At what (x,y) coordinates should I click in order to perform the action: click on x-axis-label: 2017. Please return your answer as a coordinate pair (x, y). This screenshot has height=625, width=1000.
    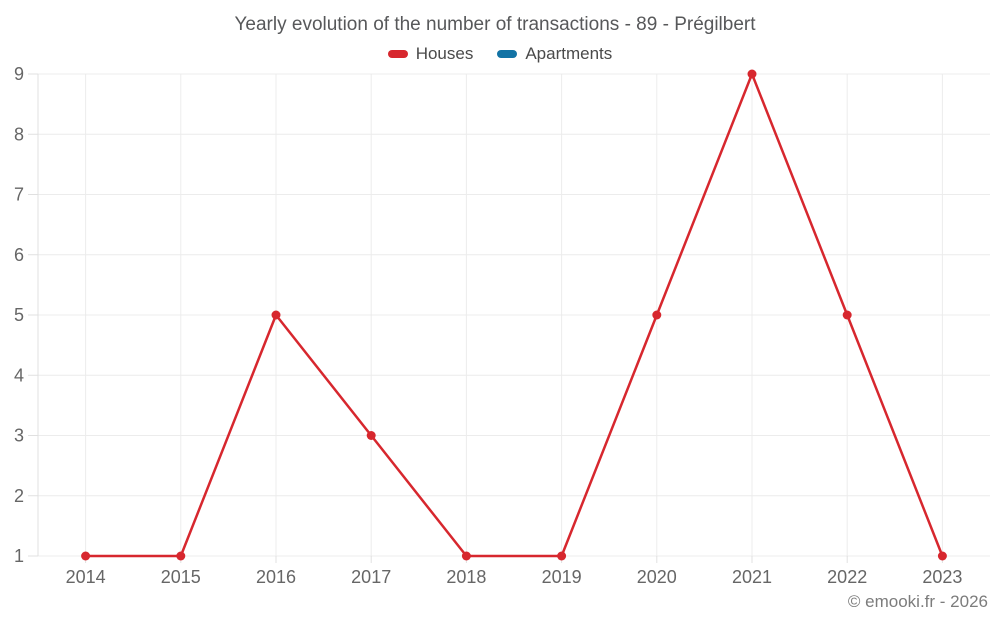
    Looking at the image, I should click on (371, 577).